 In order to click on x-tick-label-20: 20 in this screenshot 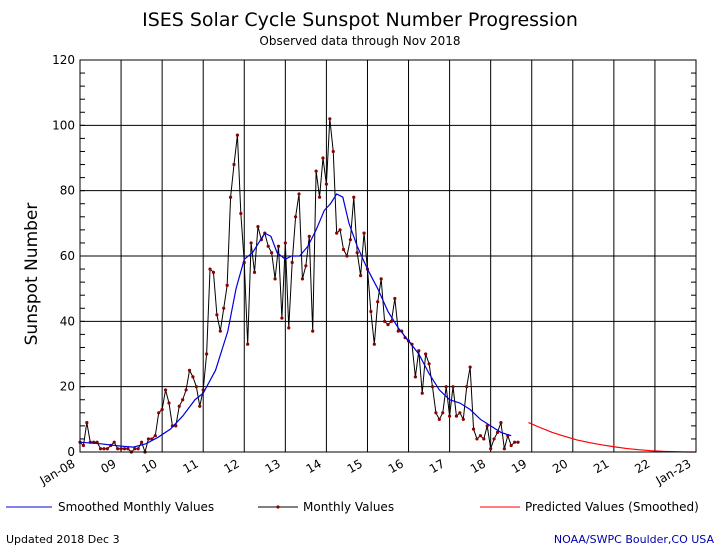, I will do `click(560, 466)`.